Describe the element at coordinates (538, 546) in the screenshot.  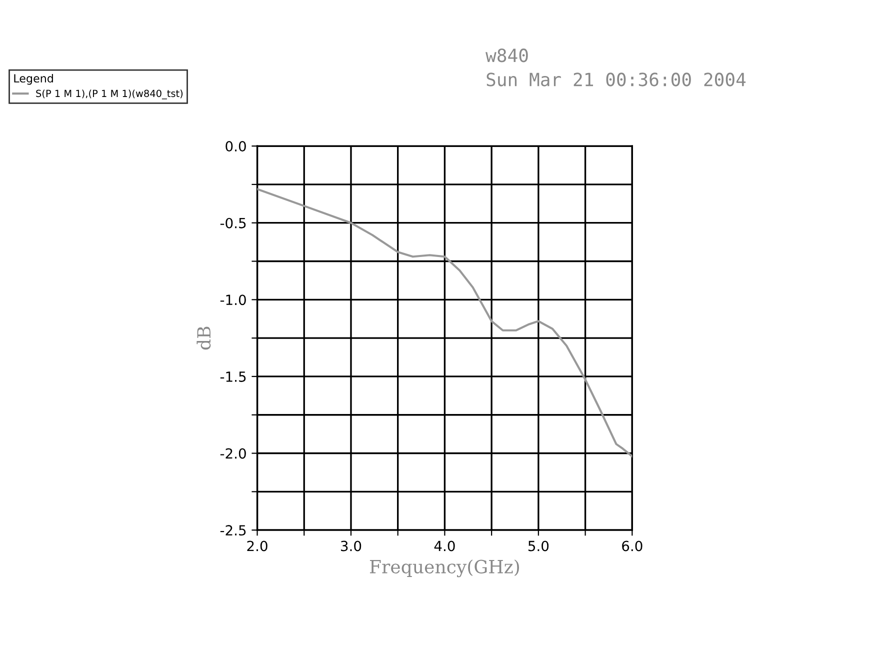
I see `x-tick-label: 5.0` at that location.